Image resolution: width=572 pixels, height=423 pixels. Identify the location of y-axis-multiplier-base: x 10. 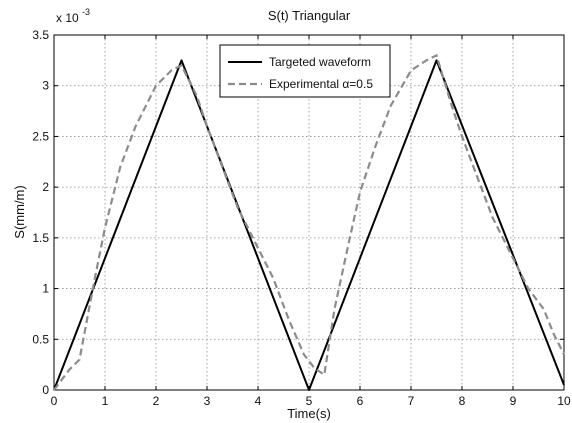
(67, 18).